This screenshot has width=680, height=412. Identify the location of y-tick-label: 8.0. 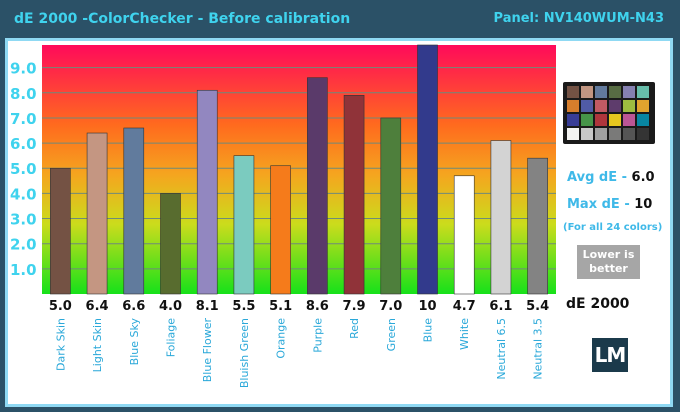
(23, 94).